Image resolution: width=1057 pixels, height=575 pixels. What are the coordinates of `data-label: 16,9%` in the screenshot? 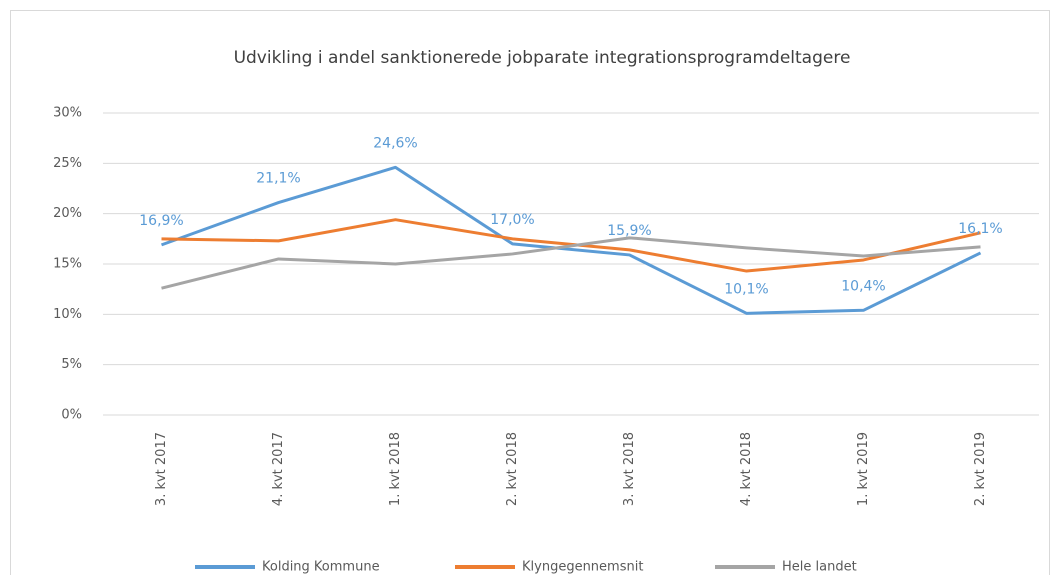 It's located at (161, 221).